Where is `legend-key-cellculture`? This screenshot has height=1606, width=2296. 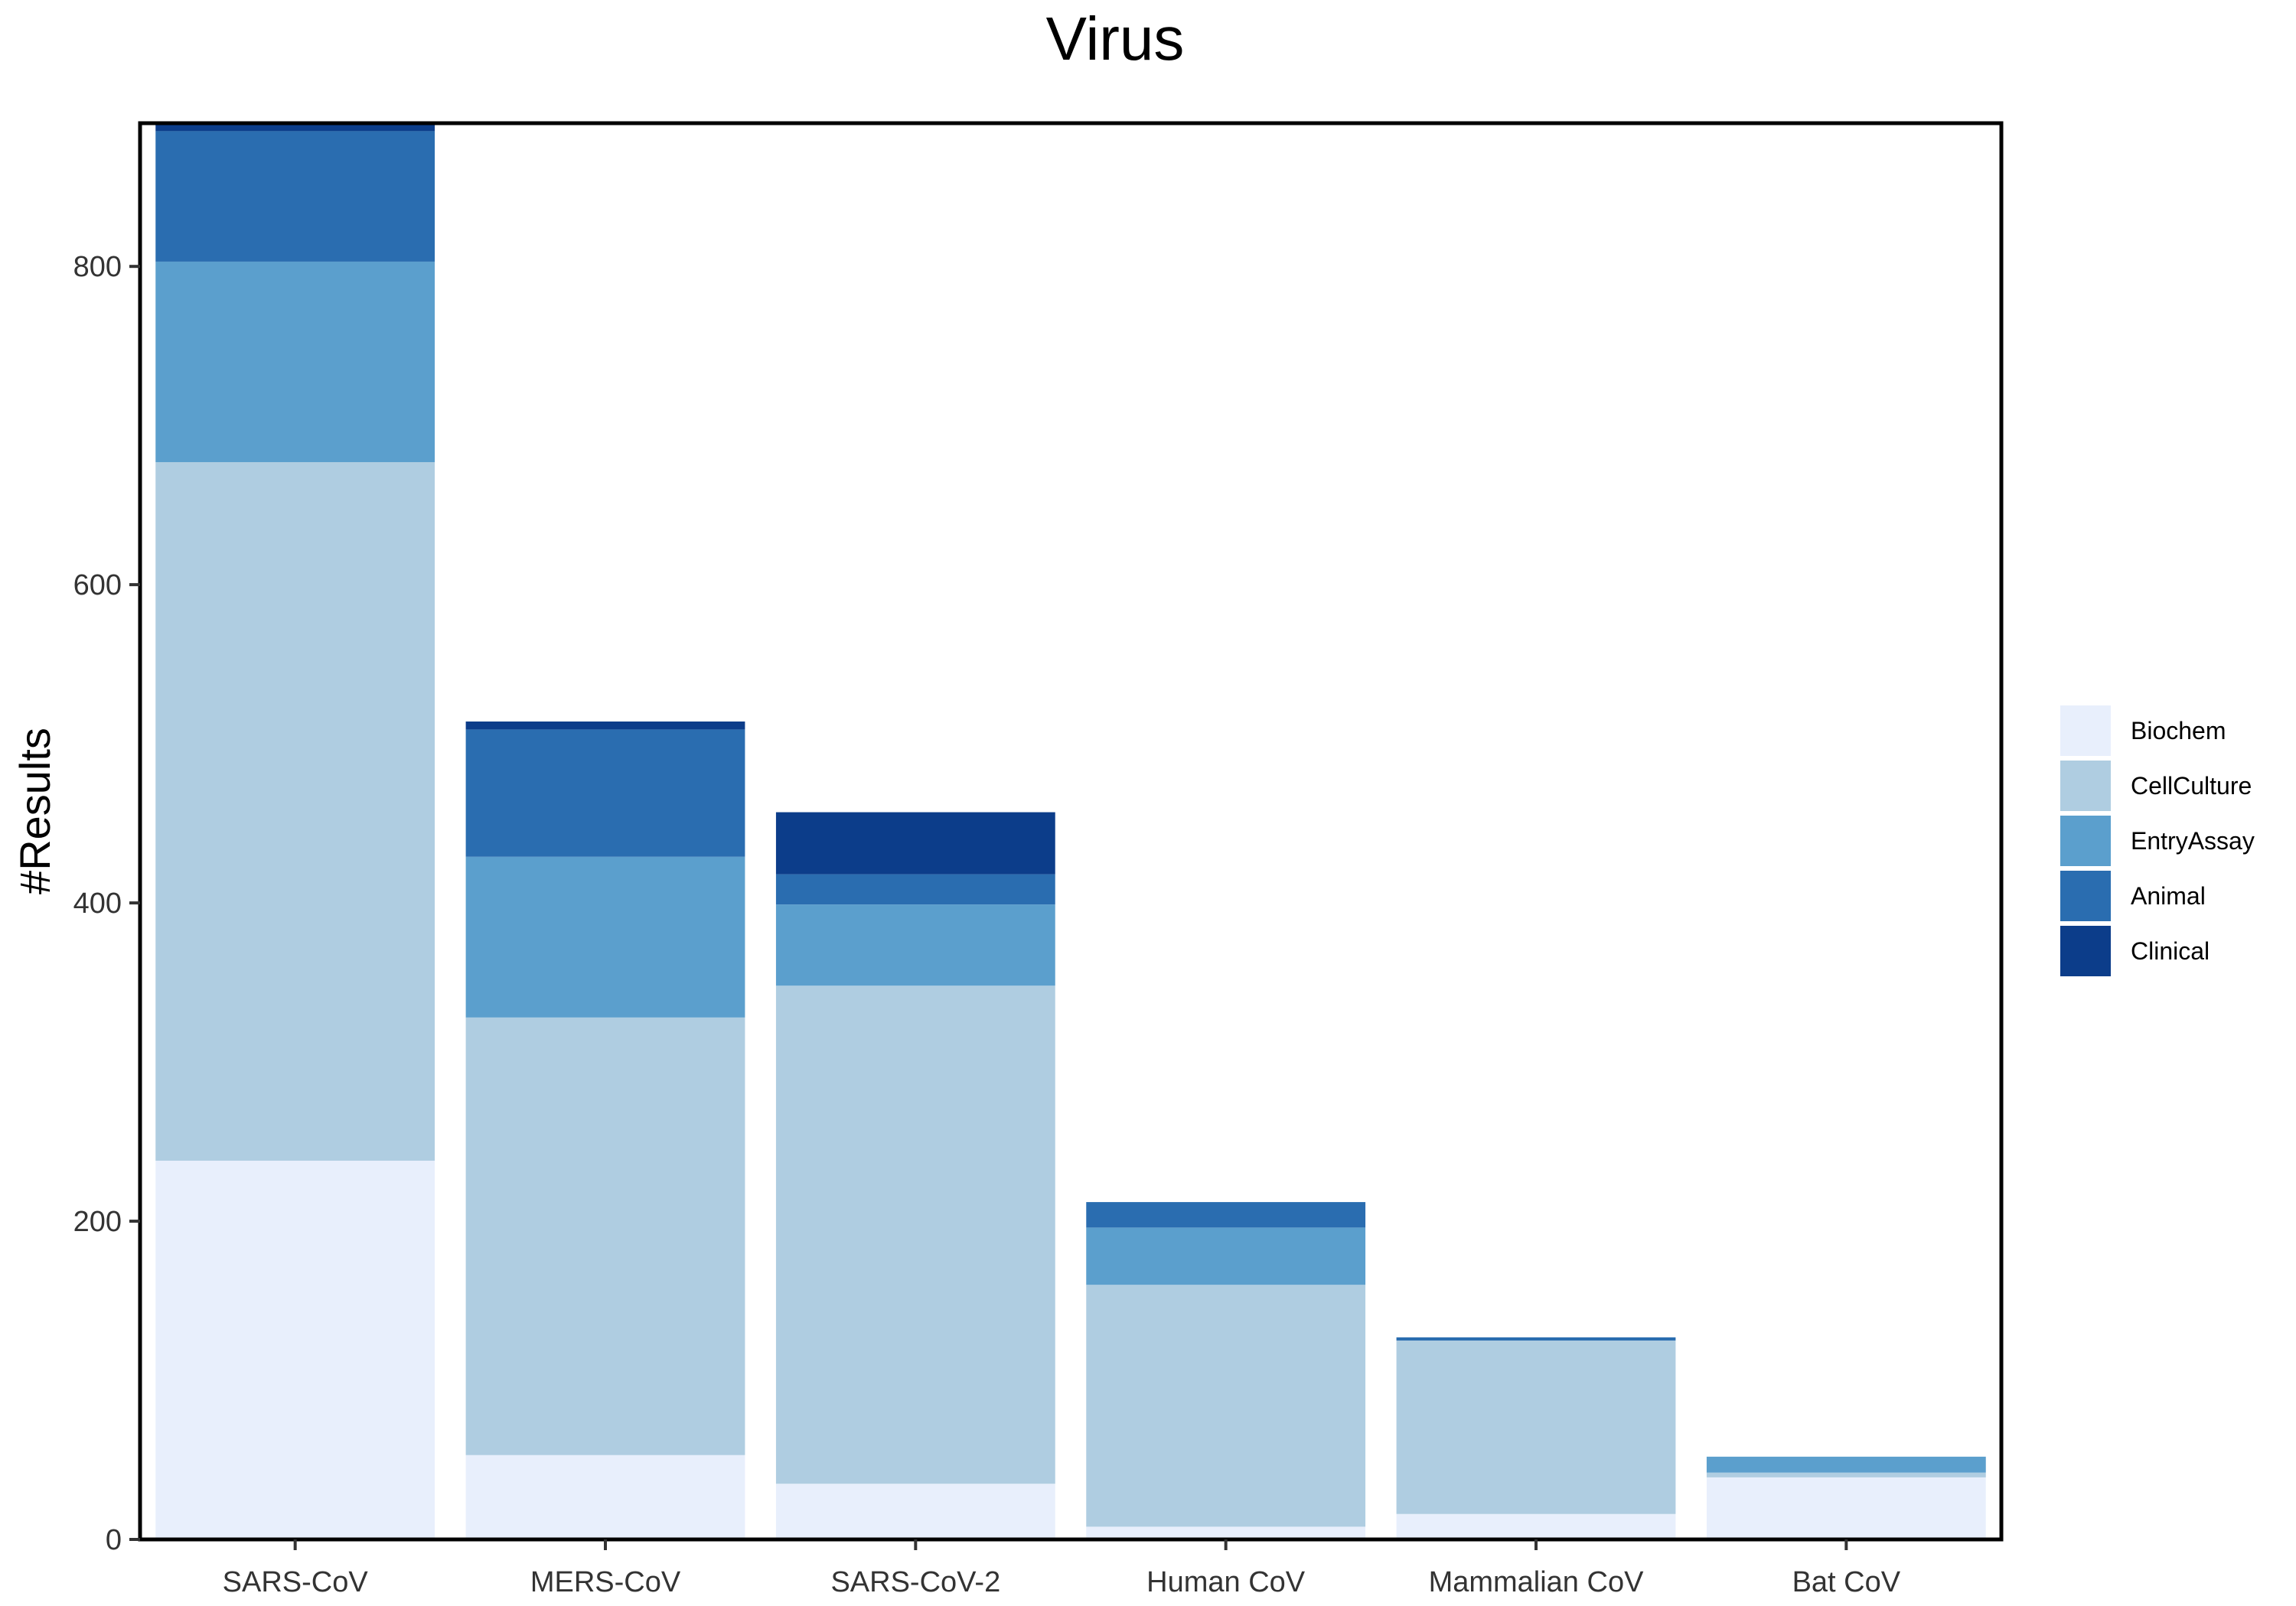
legend-key-cellculture is located at coordinates (2085, 786).